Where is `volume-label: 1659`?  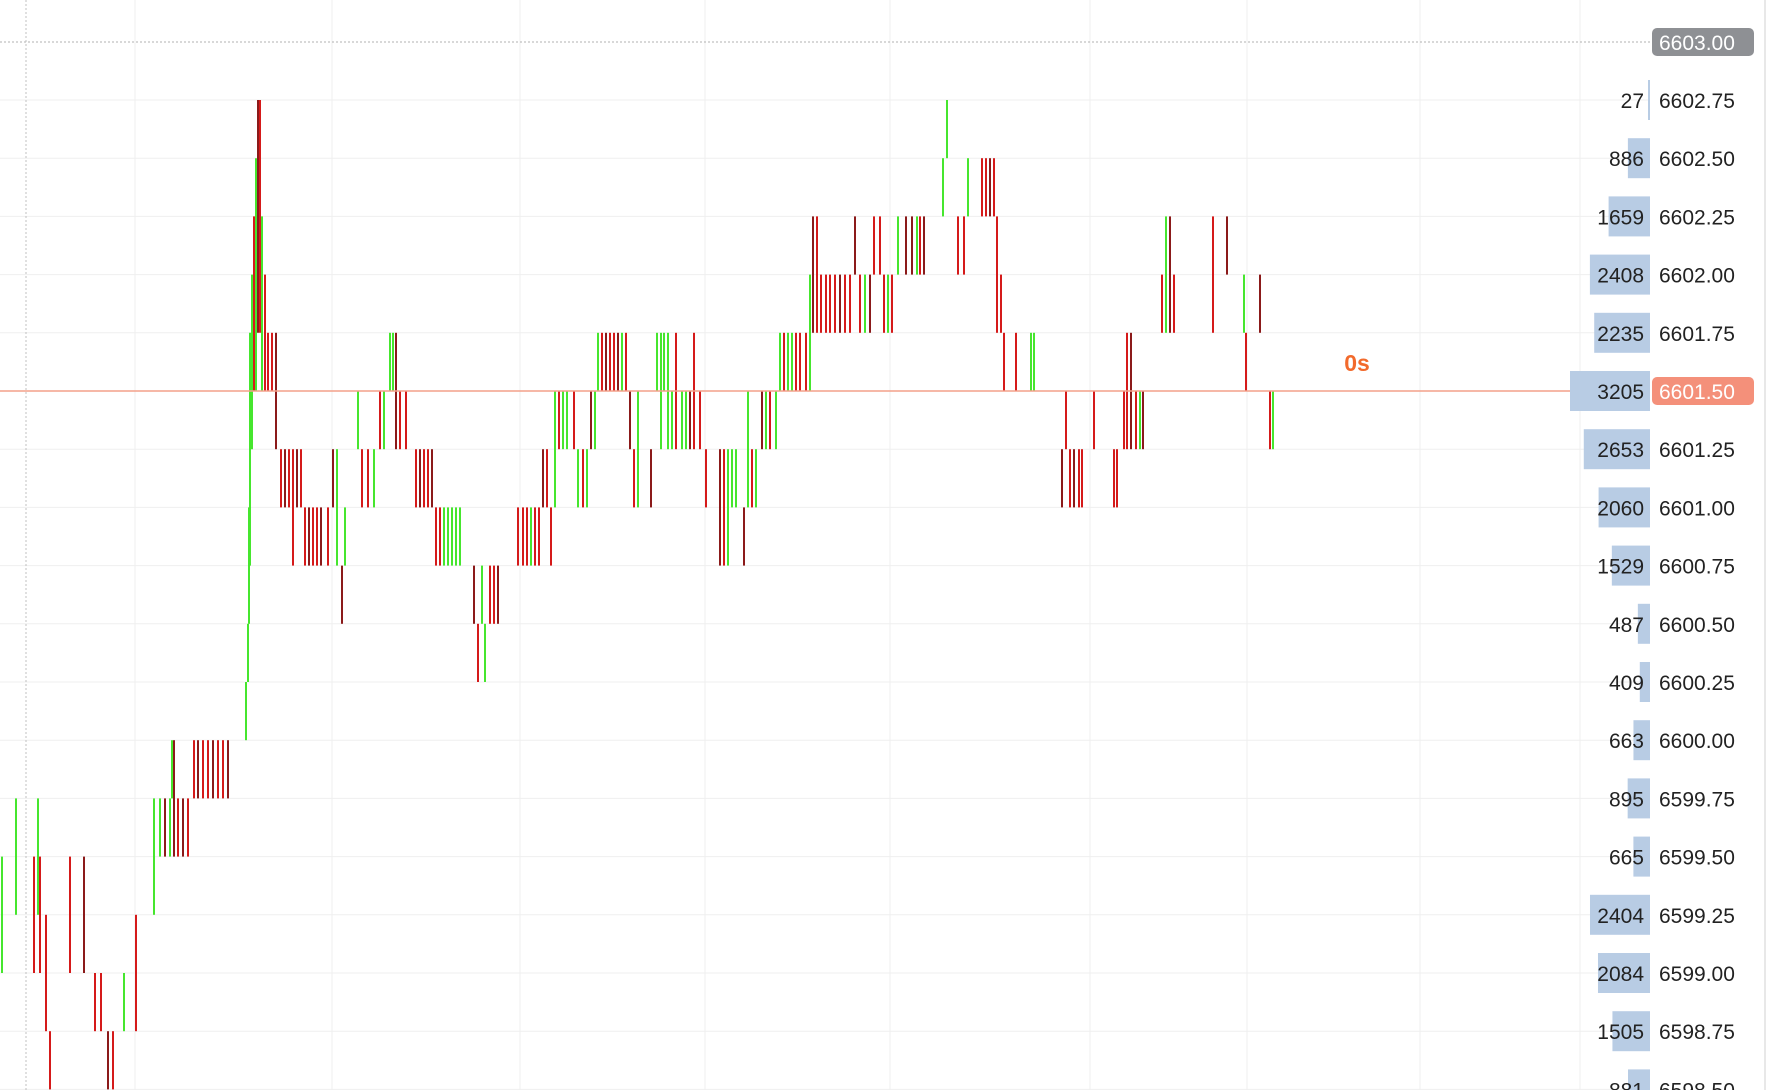 volume-label: 1659 is located at coordinates (1620, 217).